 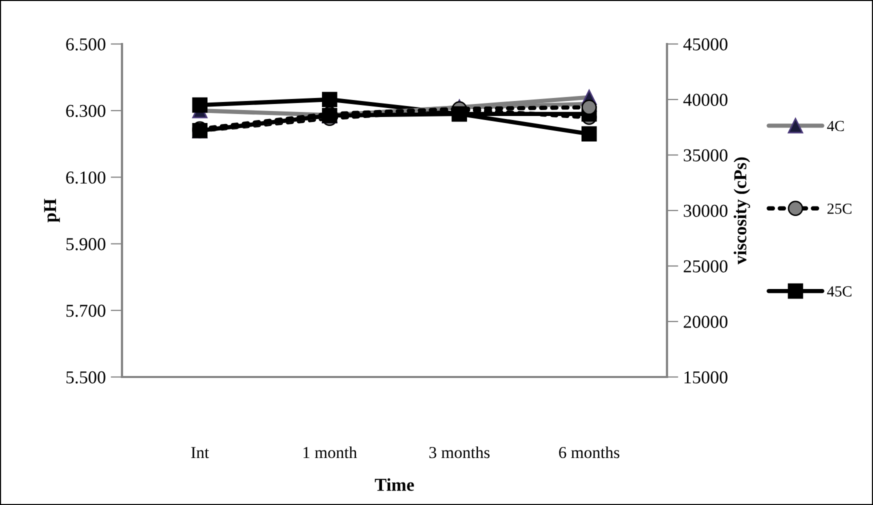 What do you see at coordinates (86, 377) in the screenshot?
I see `y-tick-label: 5.500` at bounding box center [86, 377].